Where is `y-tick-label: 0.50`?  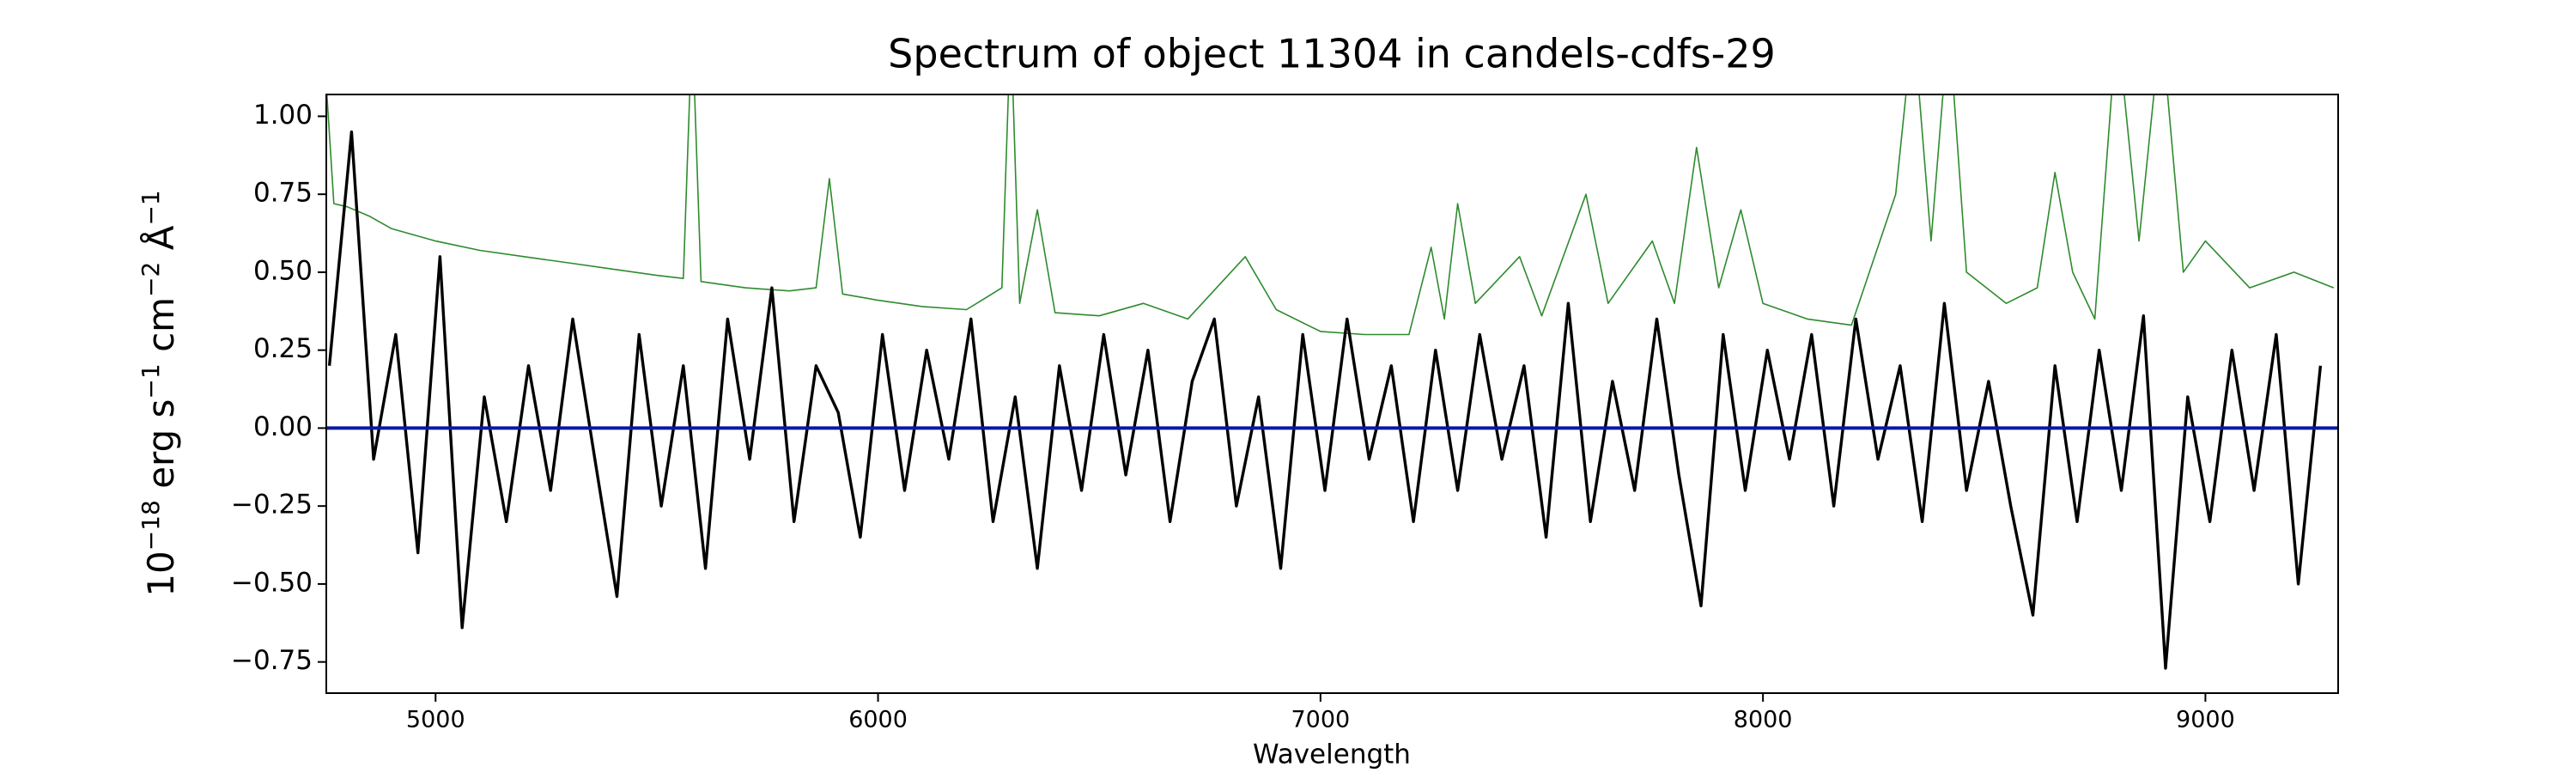
y-tick-label: 0.50 is located at coordinates (283, 270).